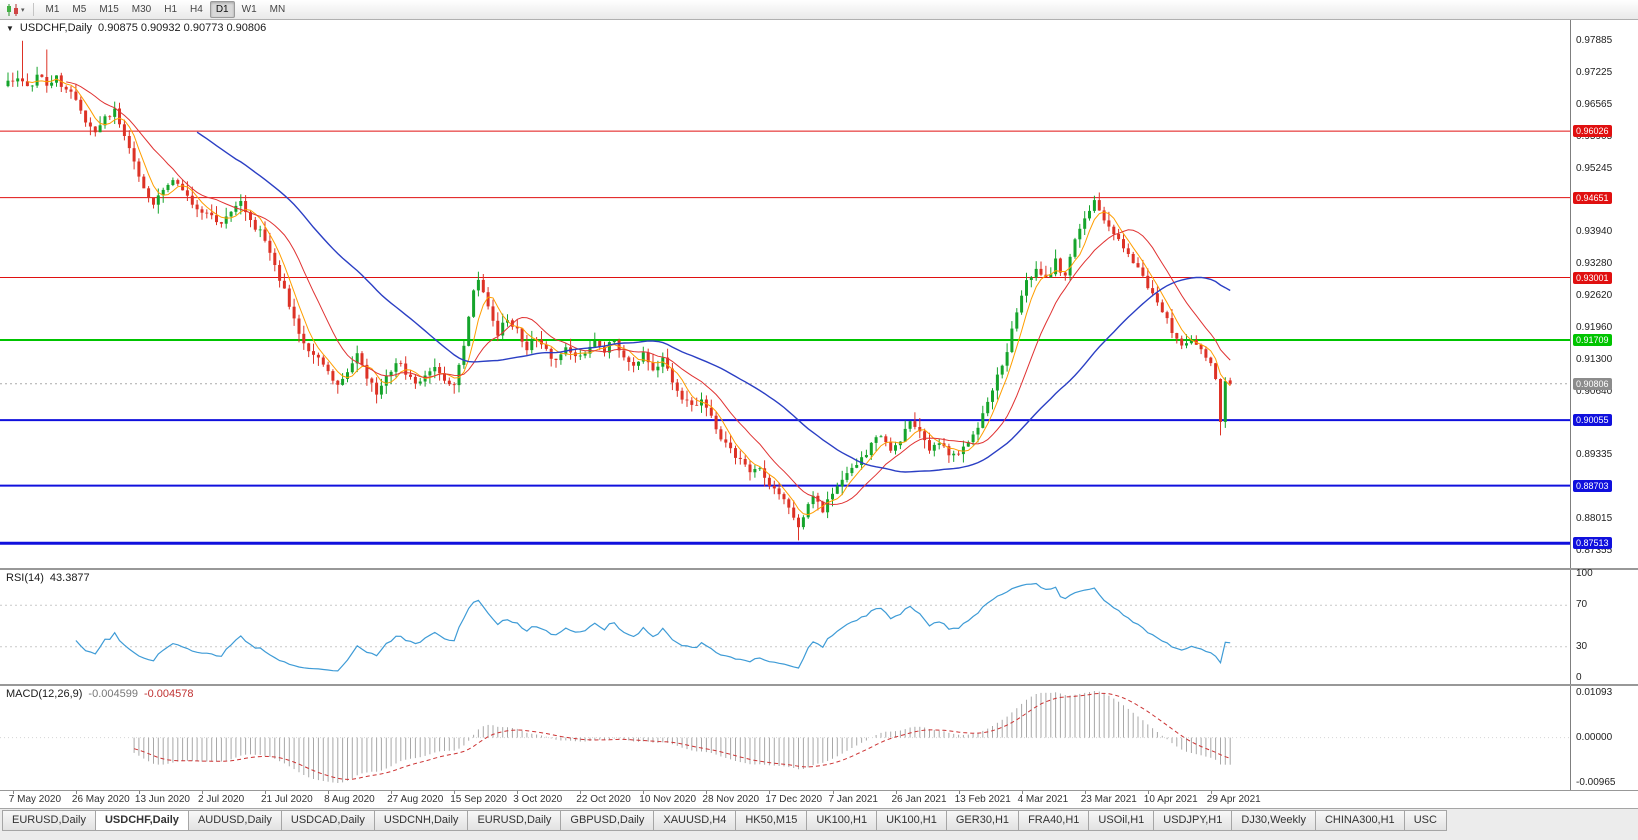 The width and height of the screenshot is (1638, 840). Describe the element at coordinates (1594, 359) in the screenshot. I see `price-axis-label: 0.91300` at that location.